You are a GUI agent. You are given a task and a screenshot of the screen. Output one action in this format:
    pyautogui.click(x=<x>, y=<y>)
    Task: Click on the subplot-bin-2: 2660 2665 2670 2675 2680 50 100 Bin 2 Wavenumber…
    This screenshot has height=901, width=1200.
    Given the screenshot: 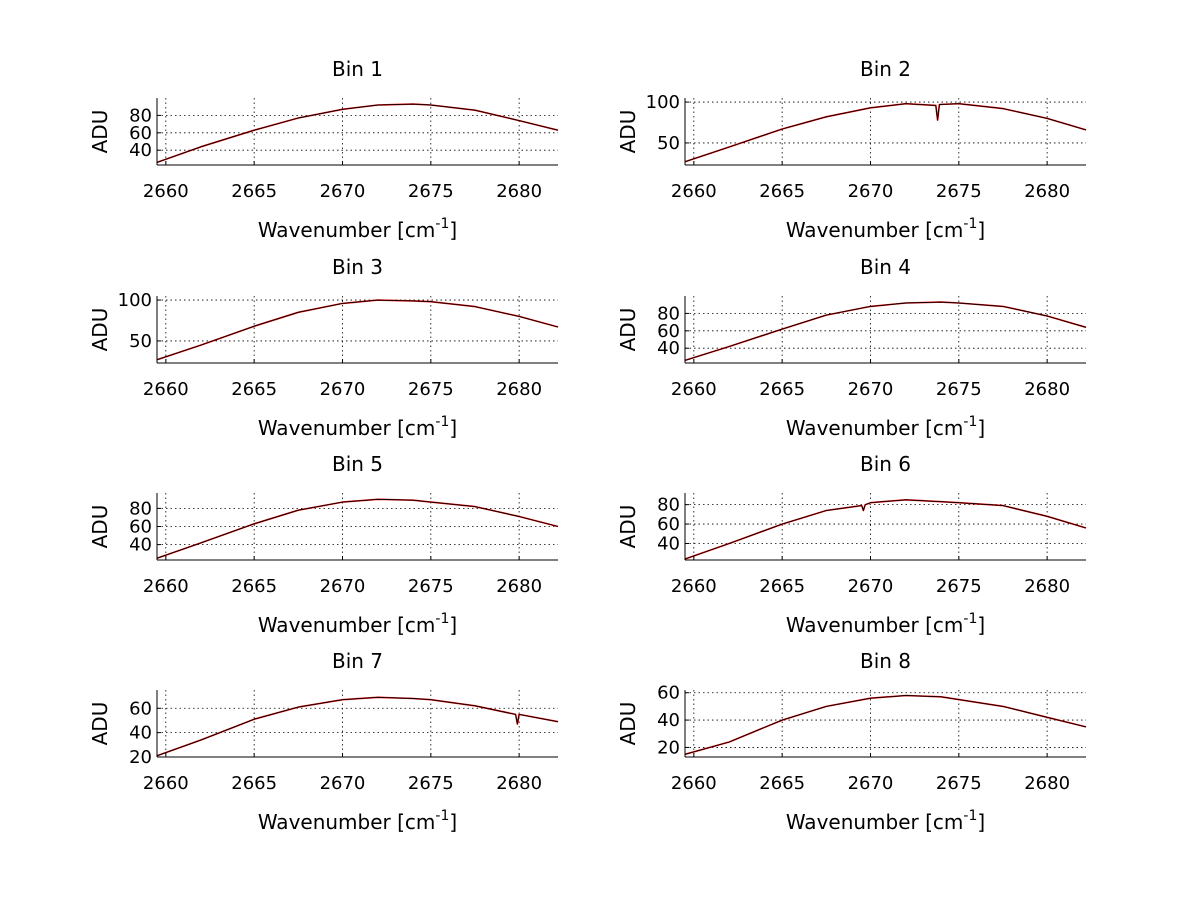 What is the action you would take?
    pyautogui.click(x=851, y=149)
    